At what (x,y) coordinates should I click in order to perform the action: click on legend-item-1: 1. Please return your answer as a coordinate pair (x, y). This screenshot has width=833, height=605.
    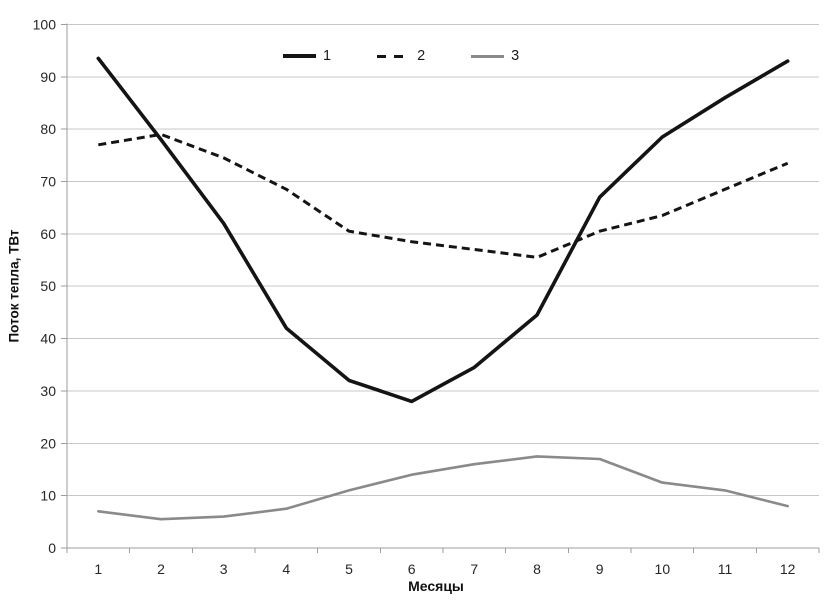
    Looking at the image, I should click on (307, 56).